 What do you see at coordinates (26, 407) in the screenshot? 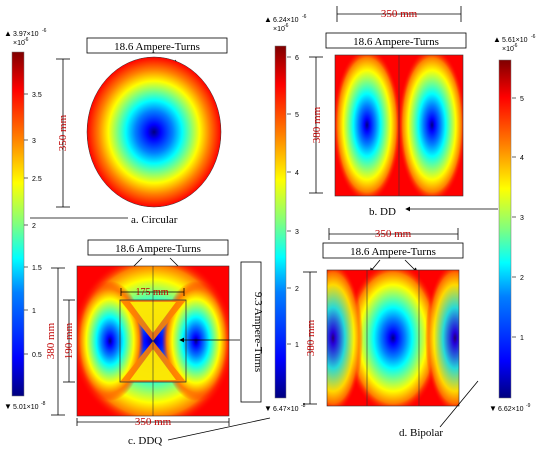
I see `colorbar-min-label: 5.01×10` at bounding box center [26, 407].